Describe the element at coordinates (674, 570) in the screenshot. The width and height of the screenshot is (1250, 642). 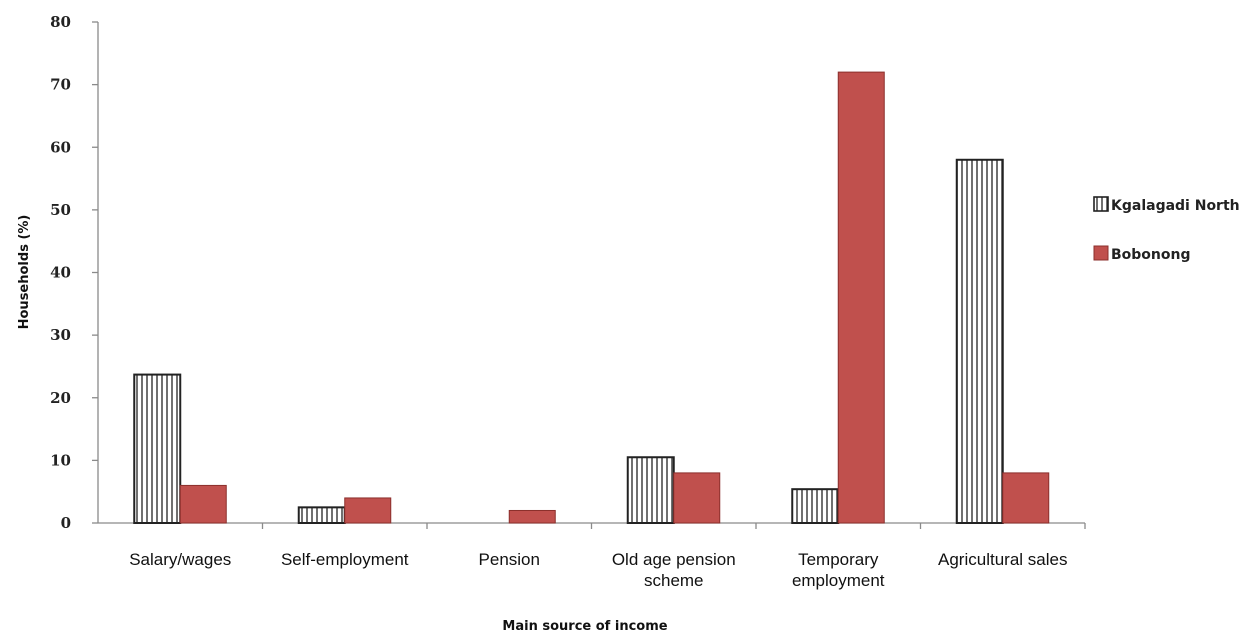
I see `x-tick-label: Old age pension scheme` at that location.